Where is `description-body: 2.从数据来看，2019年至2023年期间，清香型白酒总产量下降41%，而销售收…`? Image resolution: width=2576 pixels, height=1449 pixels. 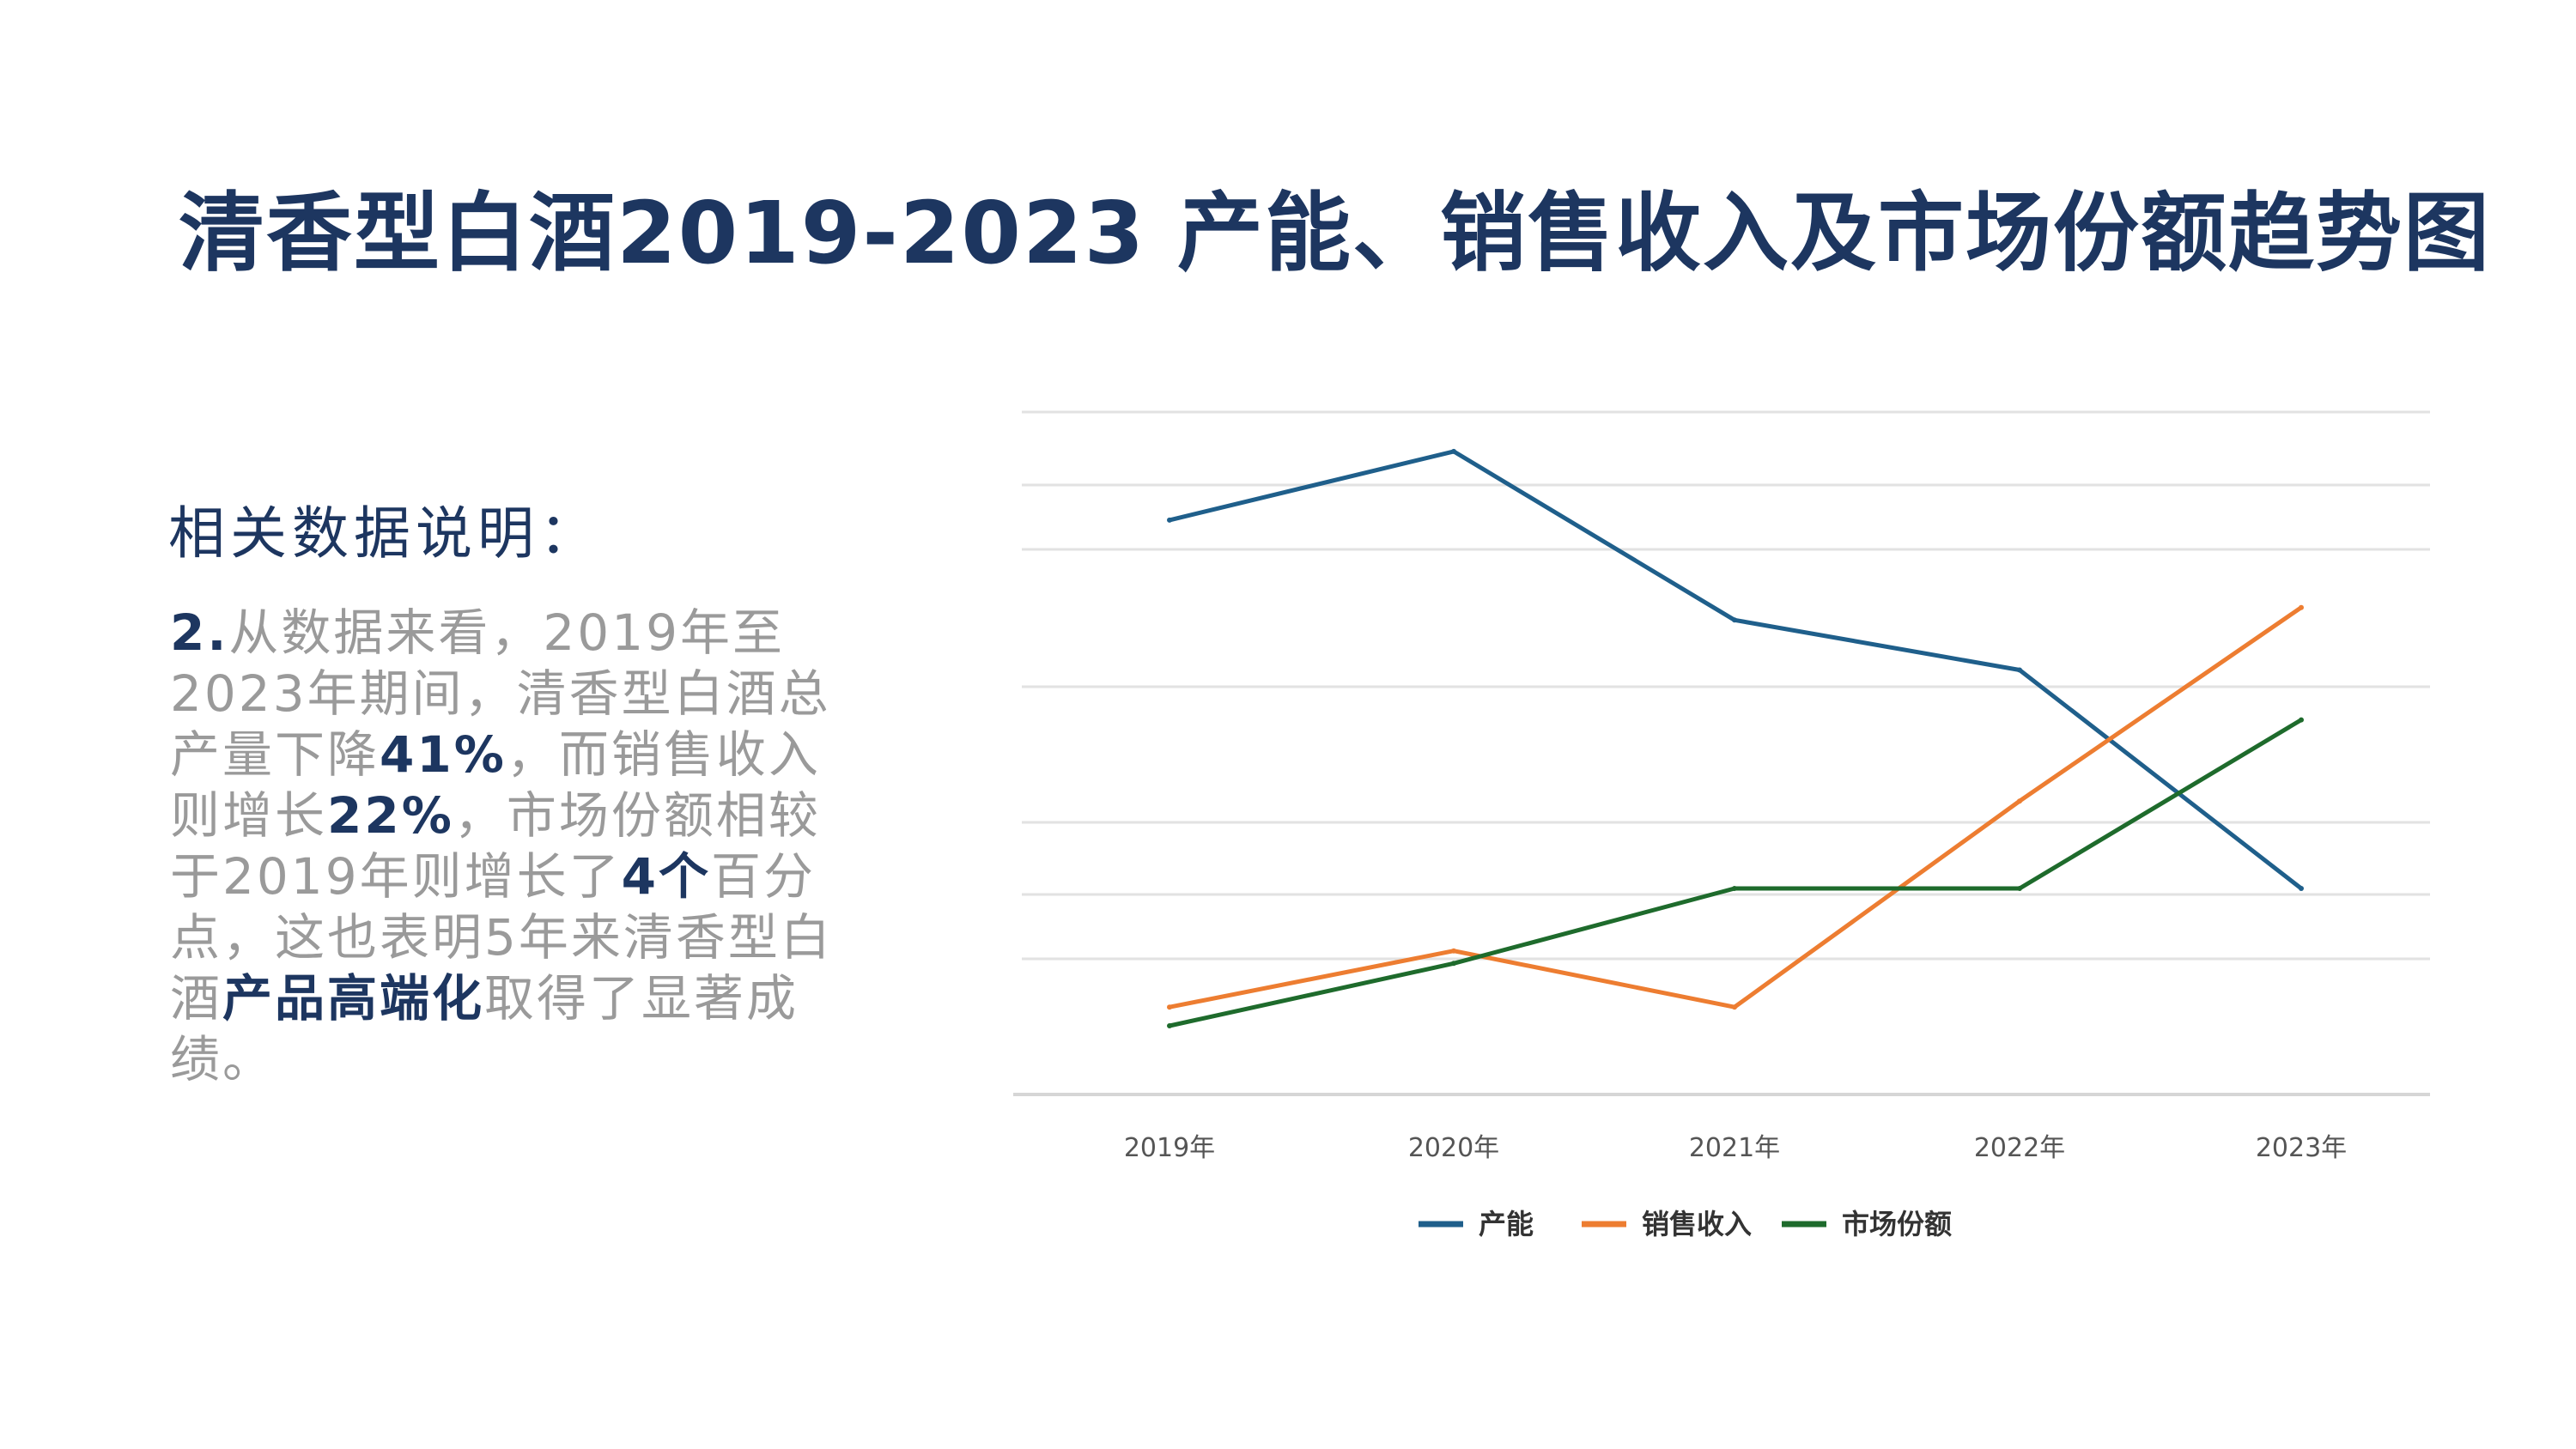 description-body: 2.从数据来看，2019年至2023年期间，清香型白酒总产量下降41%，而销售收… is located at coordinates (505, 846).